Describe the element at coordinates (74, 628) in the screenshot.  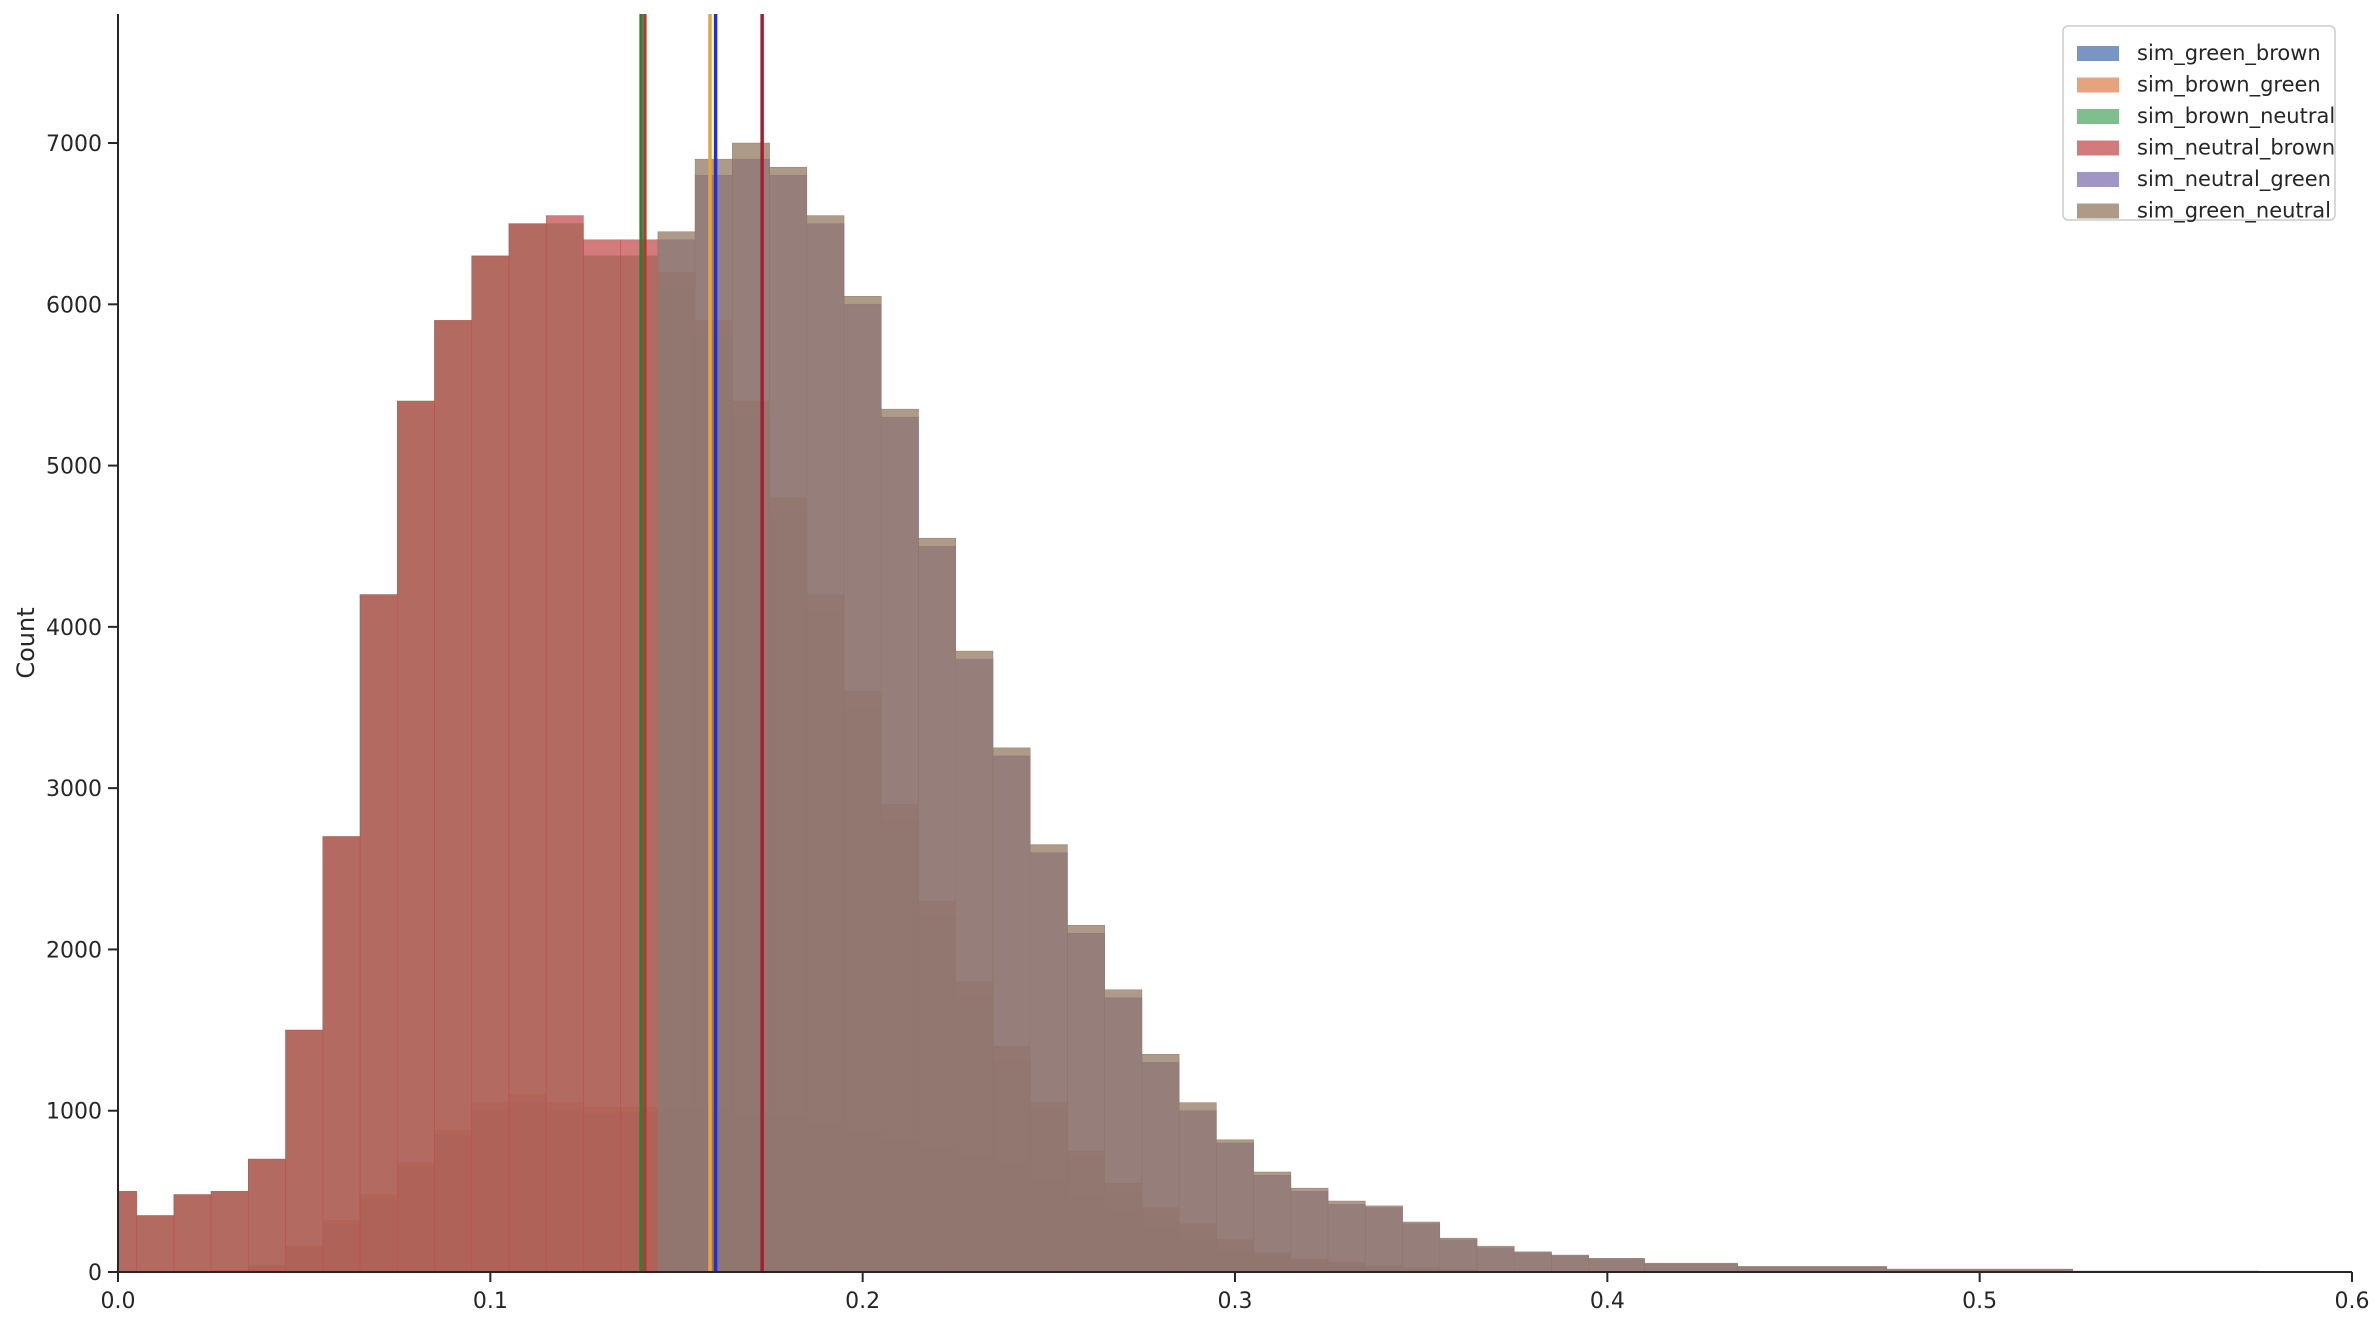
I see `y-tick-label: 4000` at that location.